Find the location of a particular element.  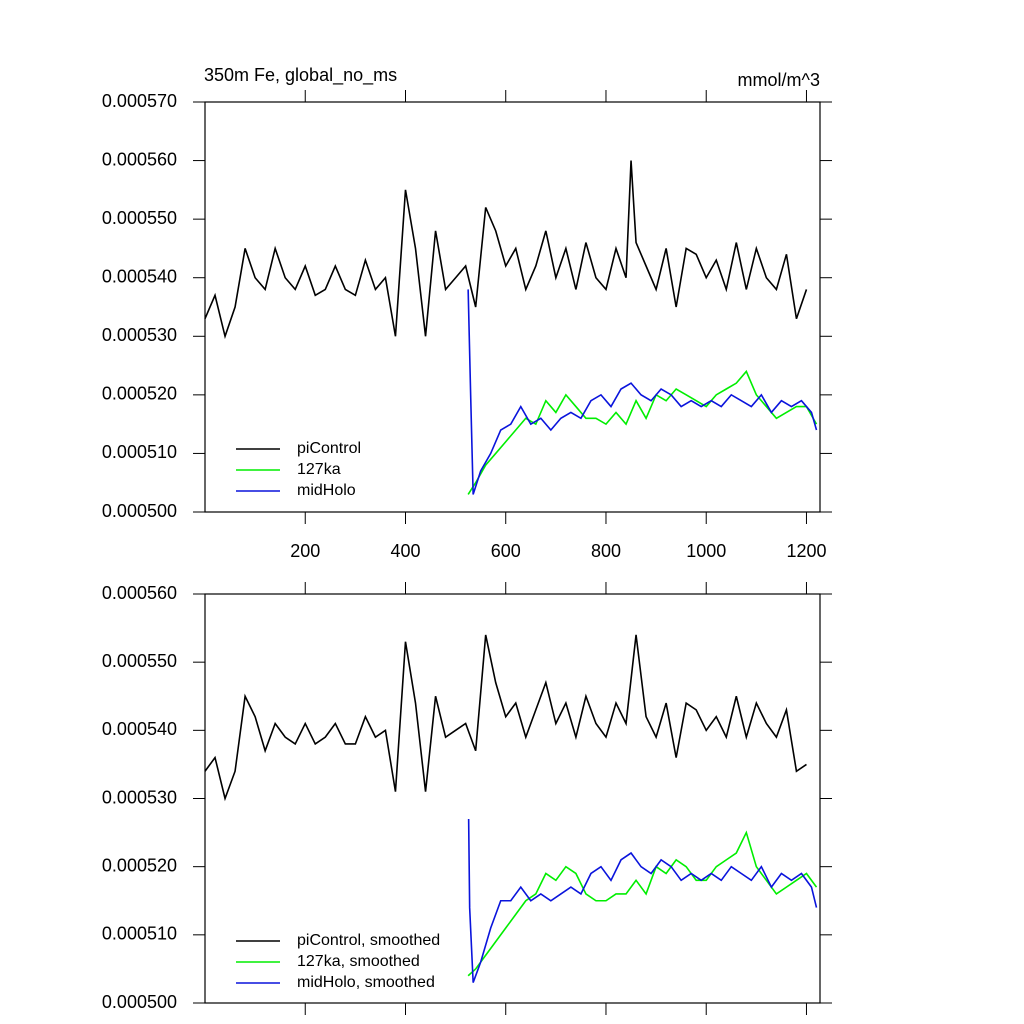

x-tick-label: 1200 is located at coordinates (806, 551).